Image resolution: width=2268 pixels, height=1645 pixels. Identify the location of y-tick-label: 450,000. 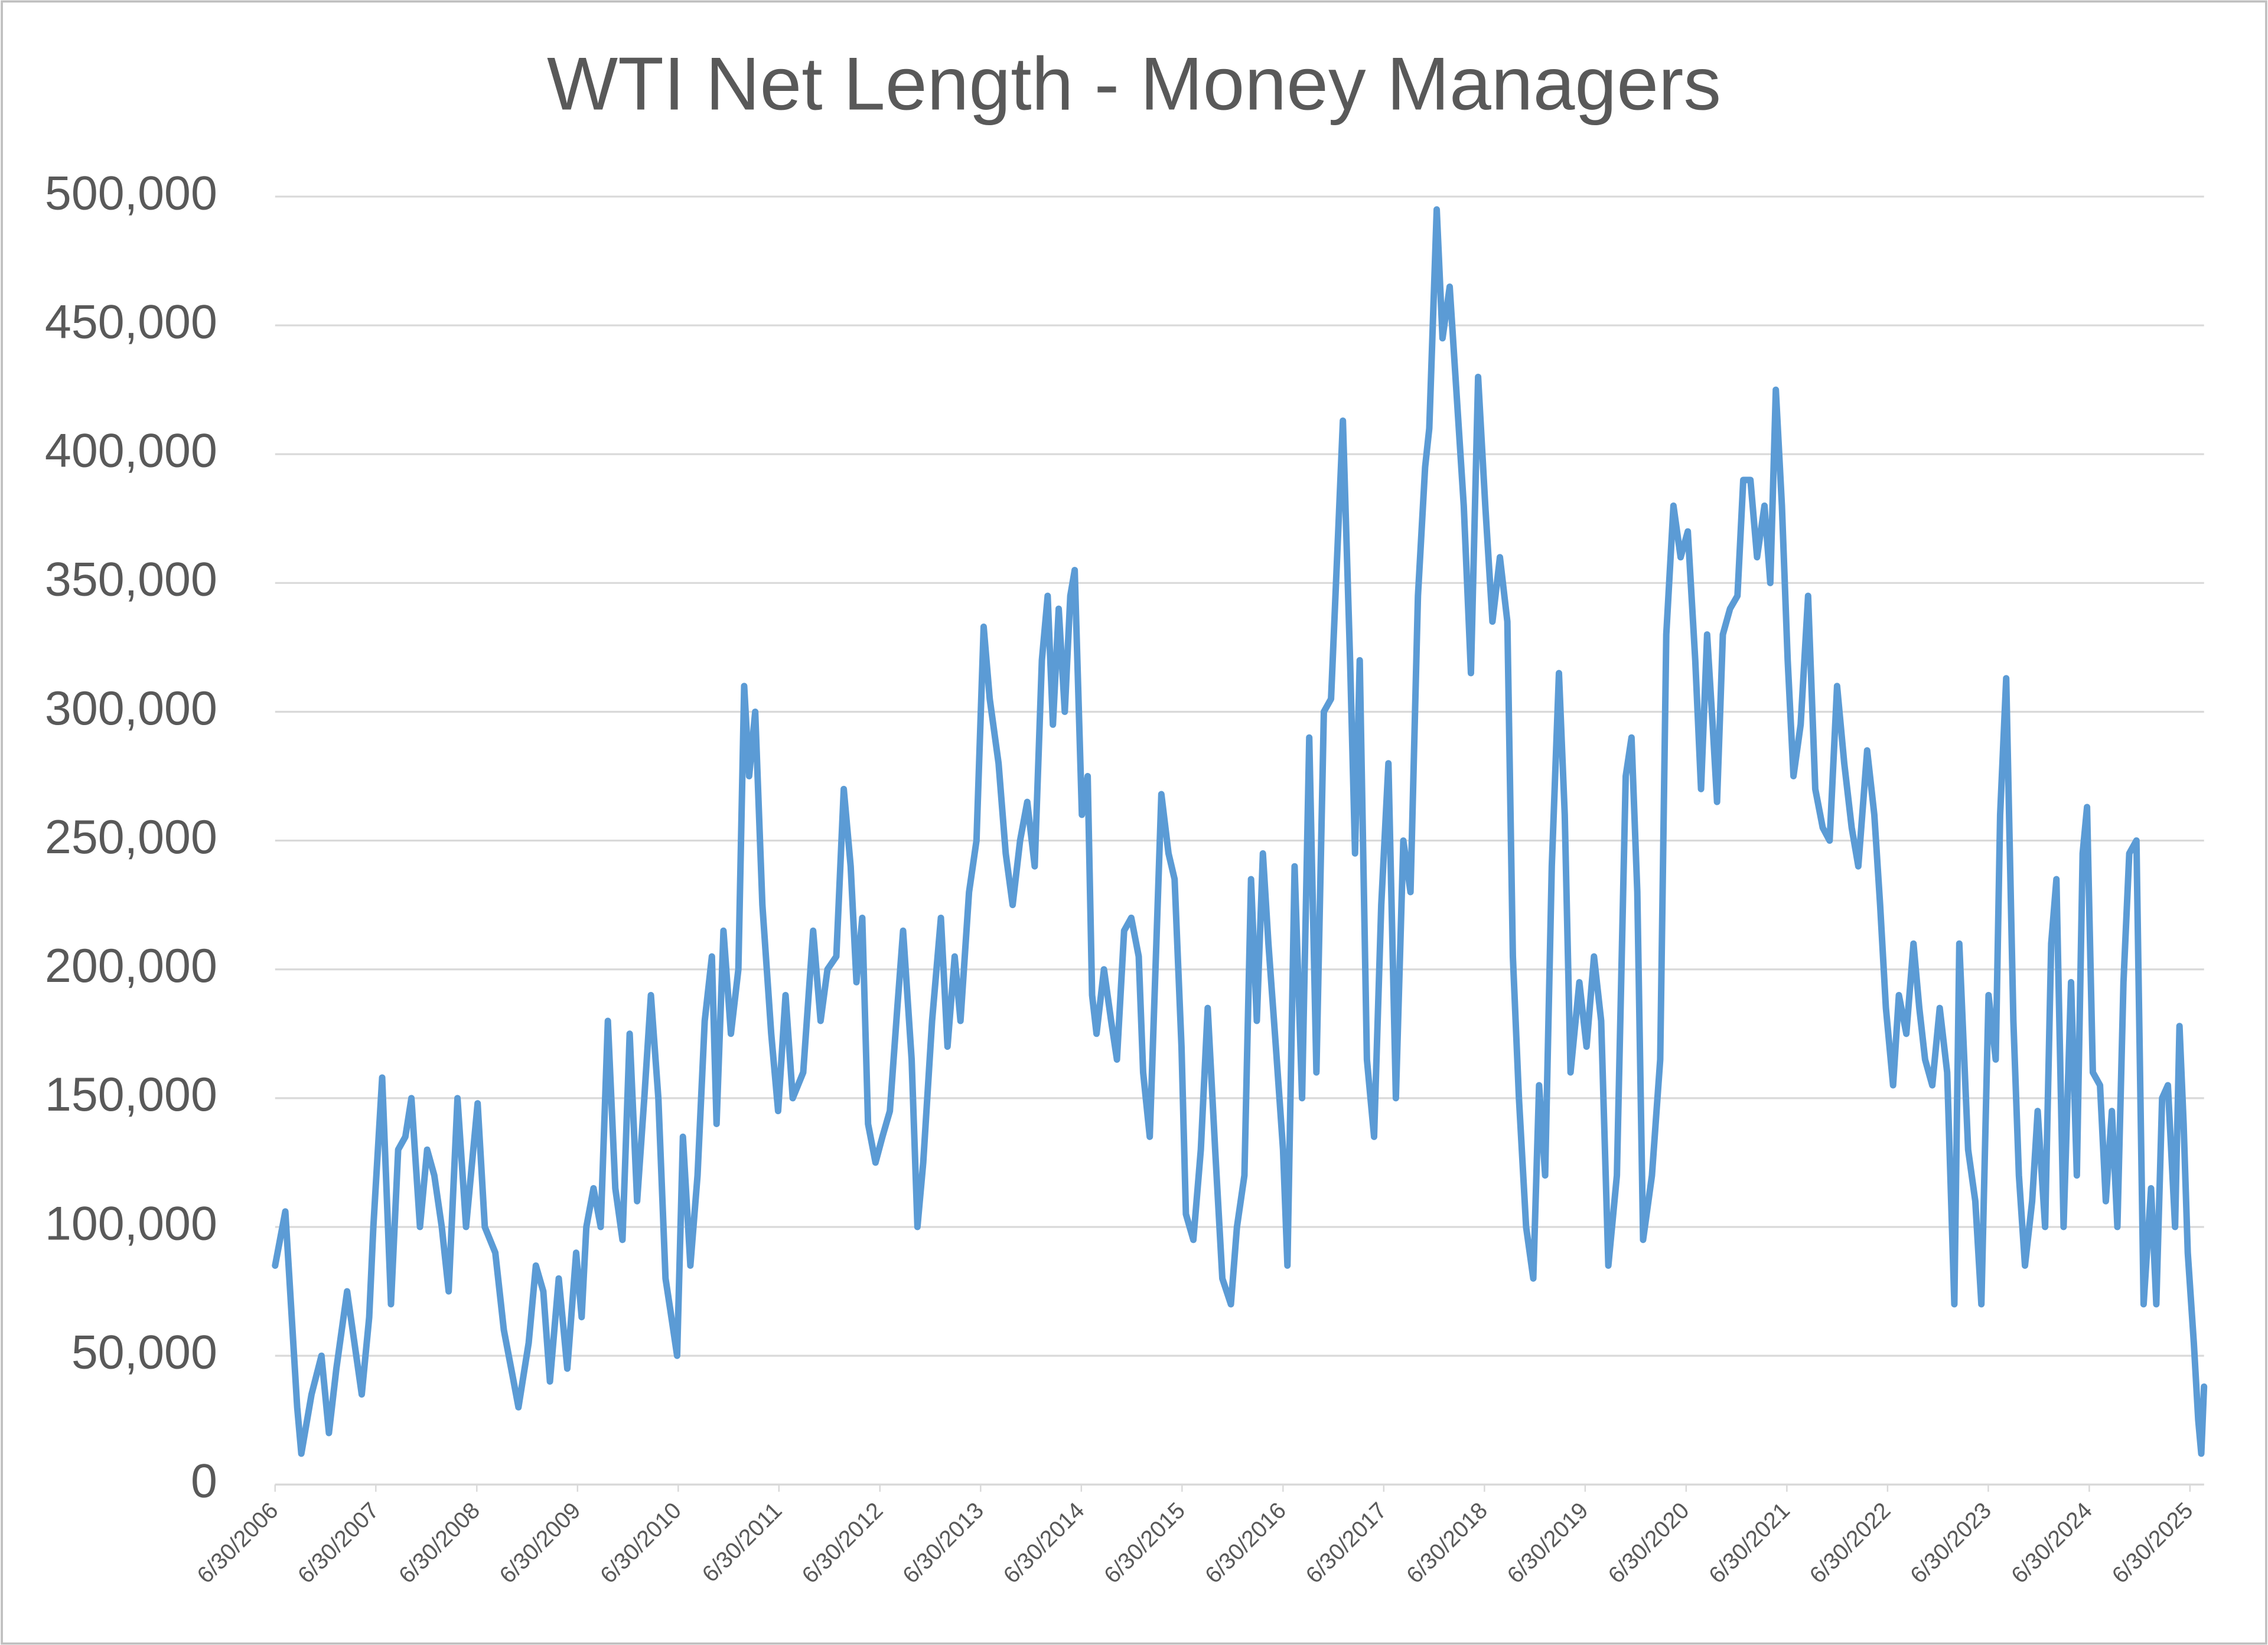
(131, 321).